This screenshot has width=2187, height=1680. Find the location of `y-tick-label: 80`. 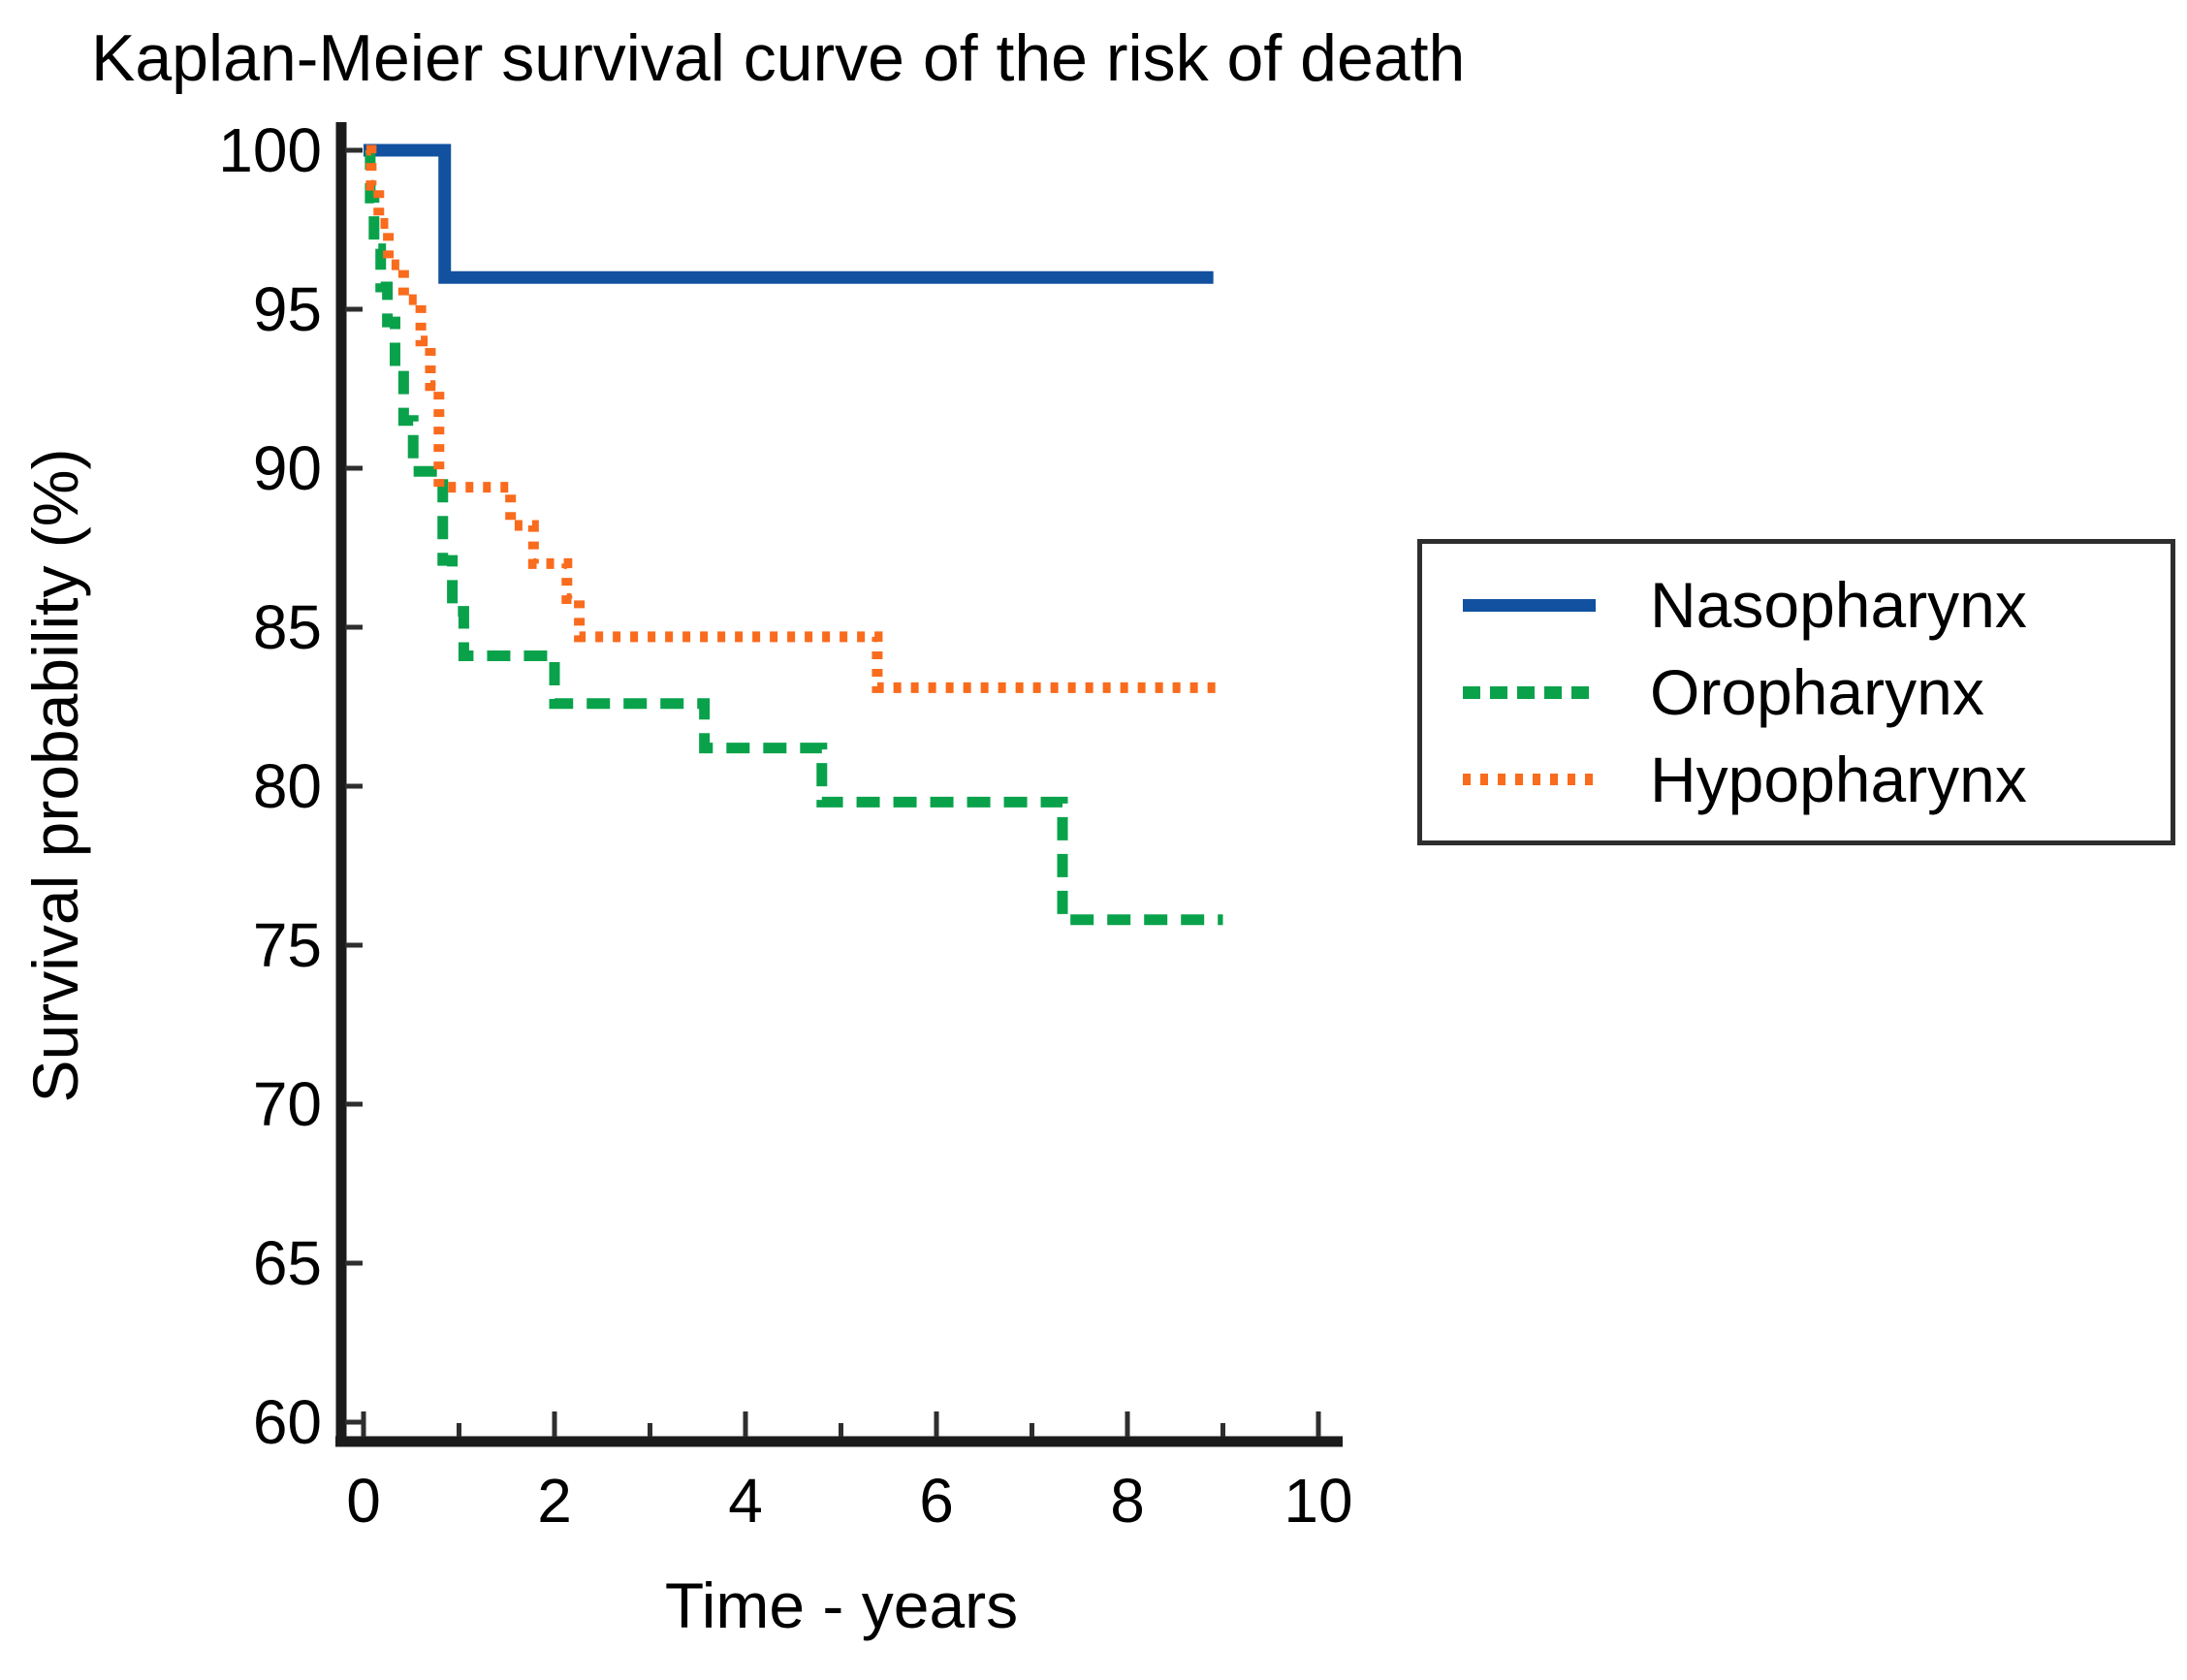

y-tick-label: 80 is located at coordinates (287, 786).